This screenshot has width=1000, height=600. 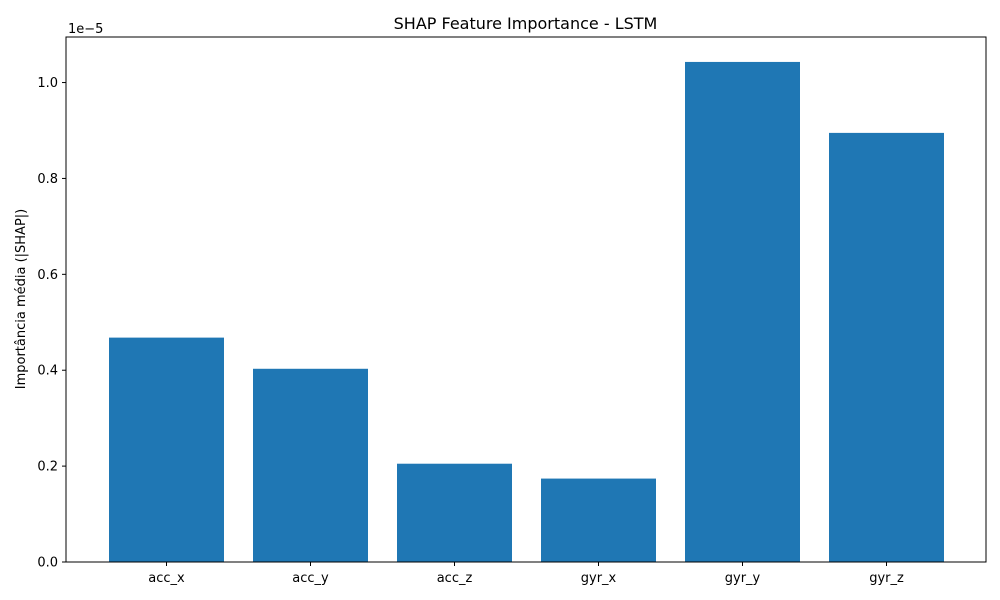 What do you see at coordinates (47, 563) in the screenshot?
I see `y-tick-label: 0.0` at bounding box center [47, 563].